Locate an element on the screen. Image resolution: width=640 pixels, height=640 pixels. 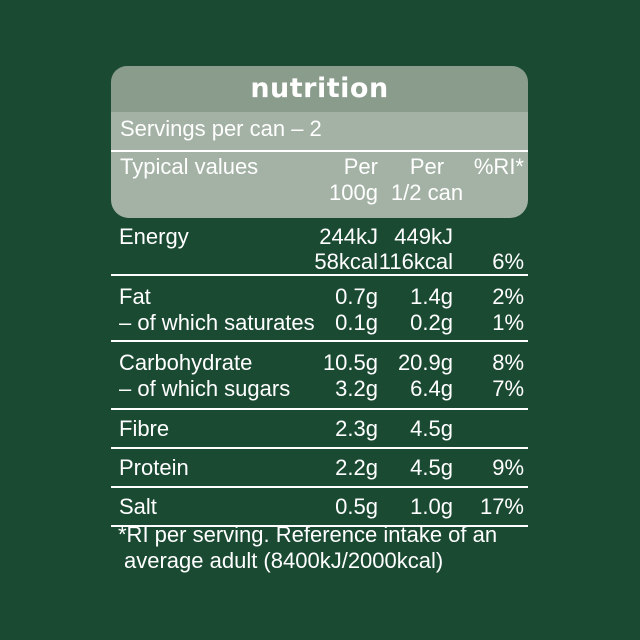
value-ri: 17% is located at coordinates (501, 506).